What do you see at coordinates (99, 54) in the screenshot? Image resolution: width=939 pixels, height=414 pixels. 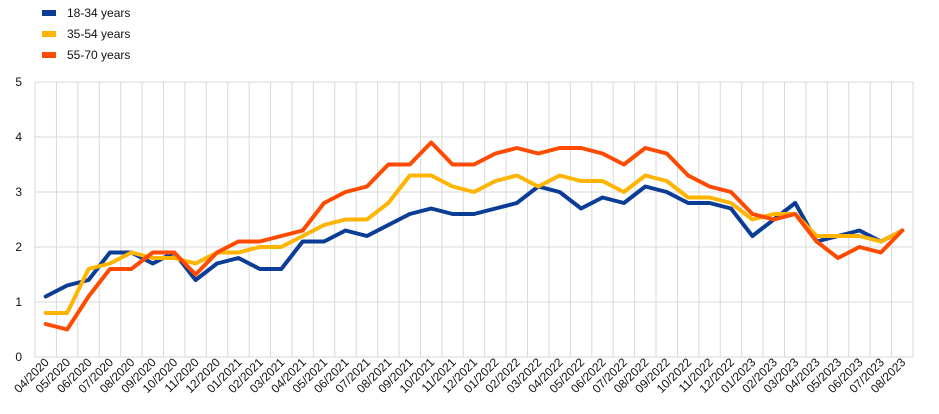 I see `legend-label-55-70: 55-70 years` at bounding box center [99, 54].